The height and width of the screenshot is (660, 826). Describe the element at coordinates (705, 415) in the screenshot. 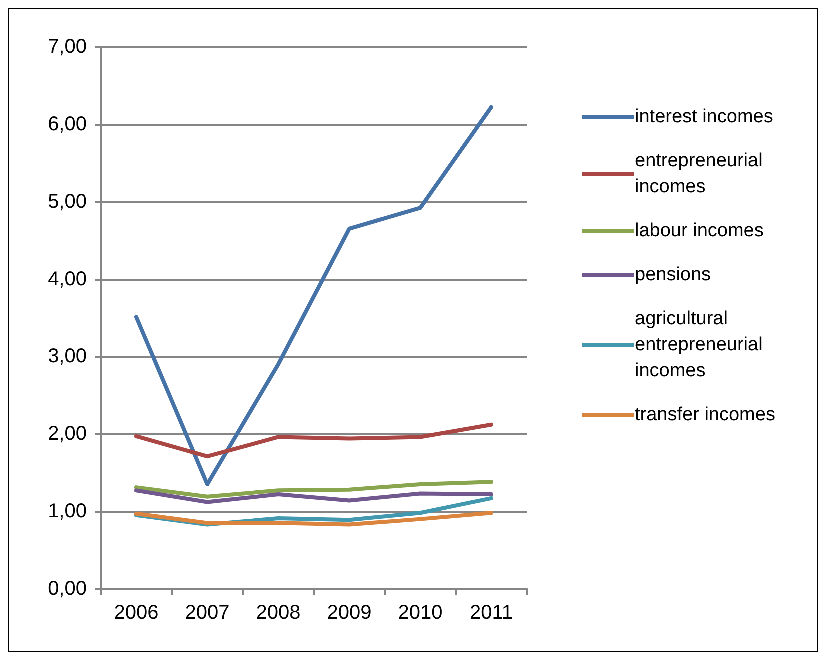

I see `legend-label: transfer incomes` at that location.